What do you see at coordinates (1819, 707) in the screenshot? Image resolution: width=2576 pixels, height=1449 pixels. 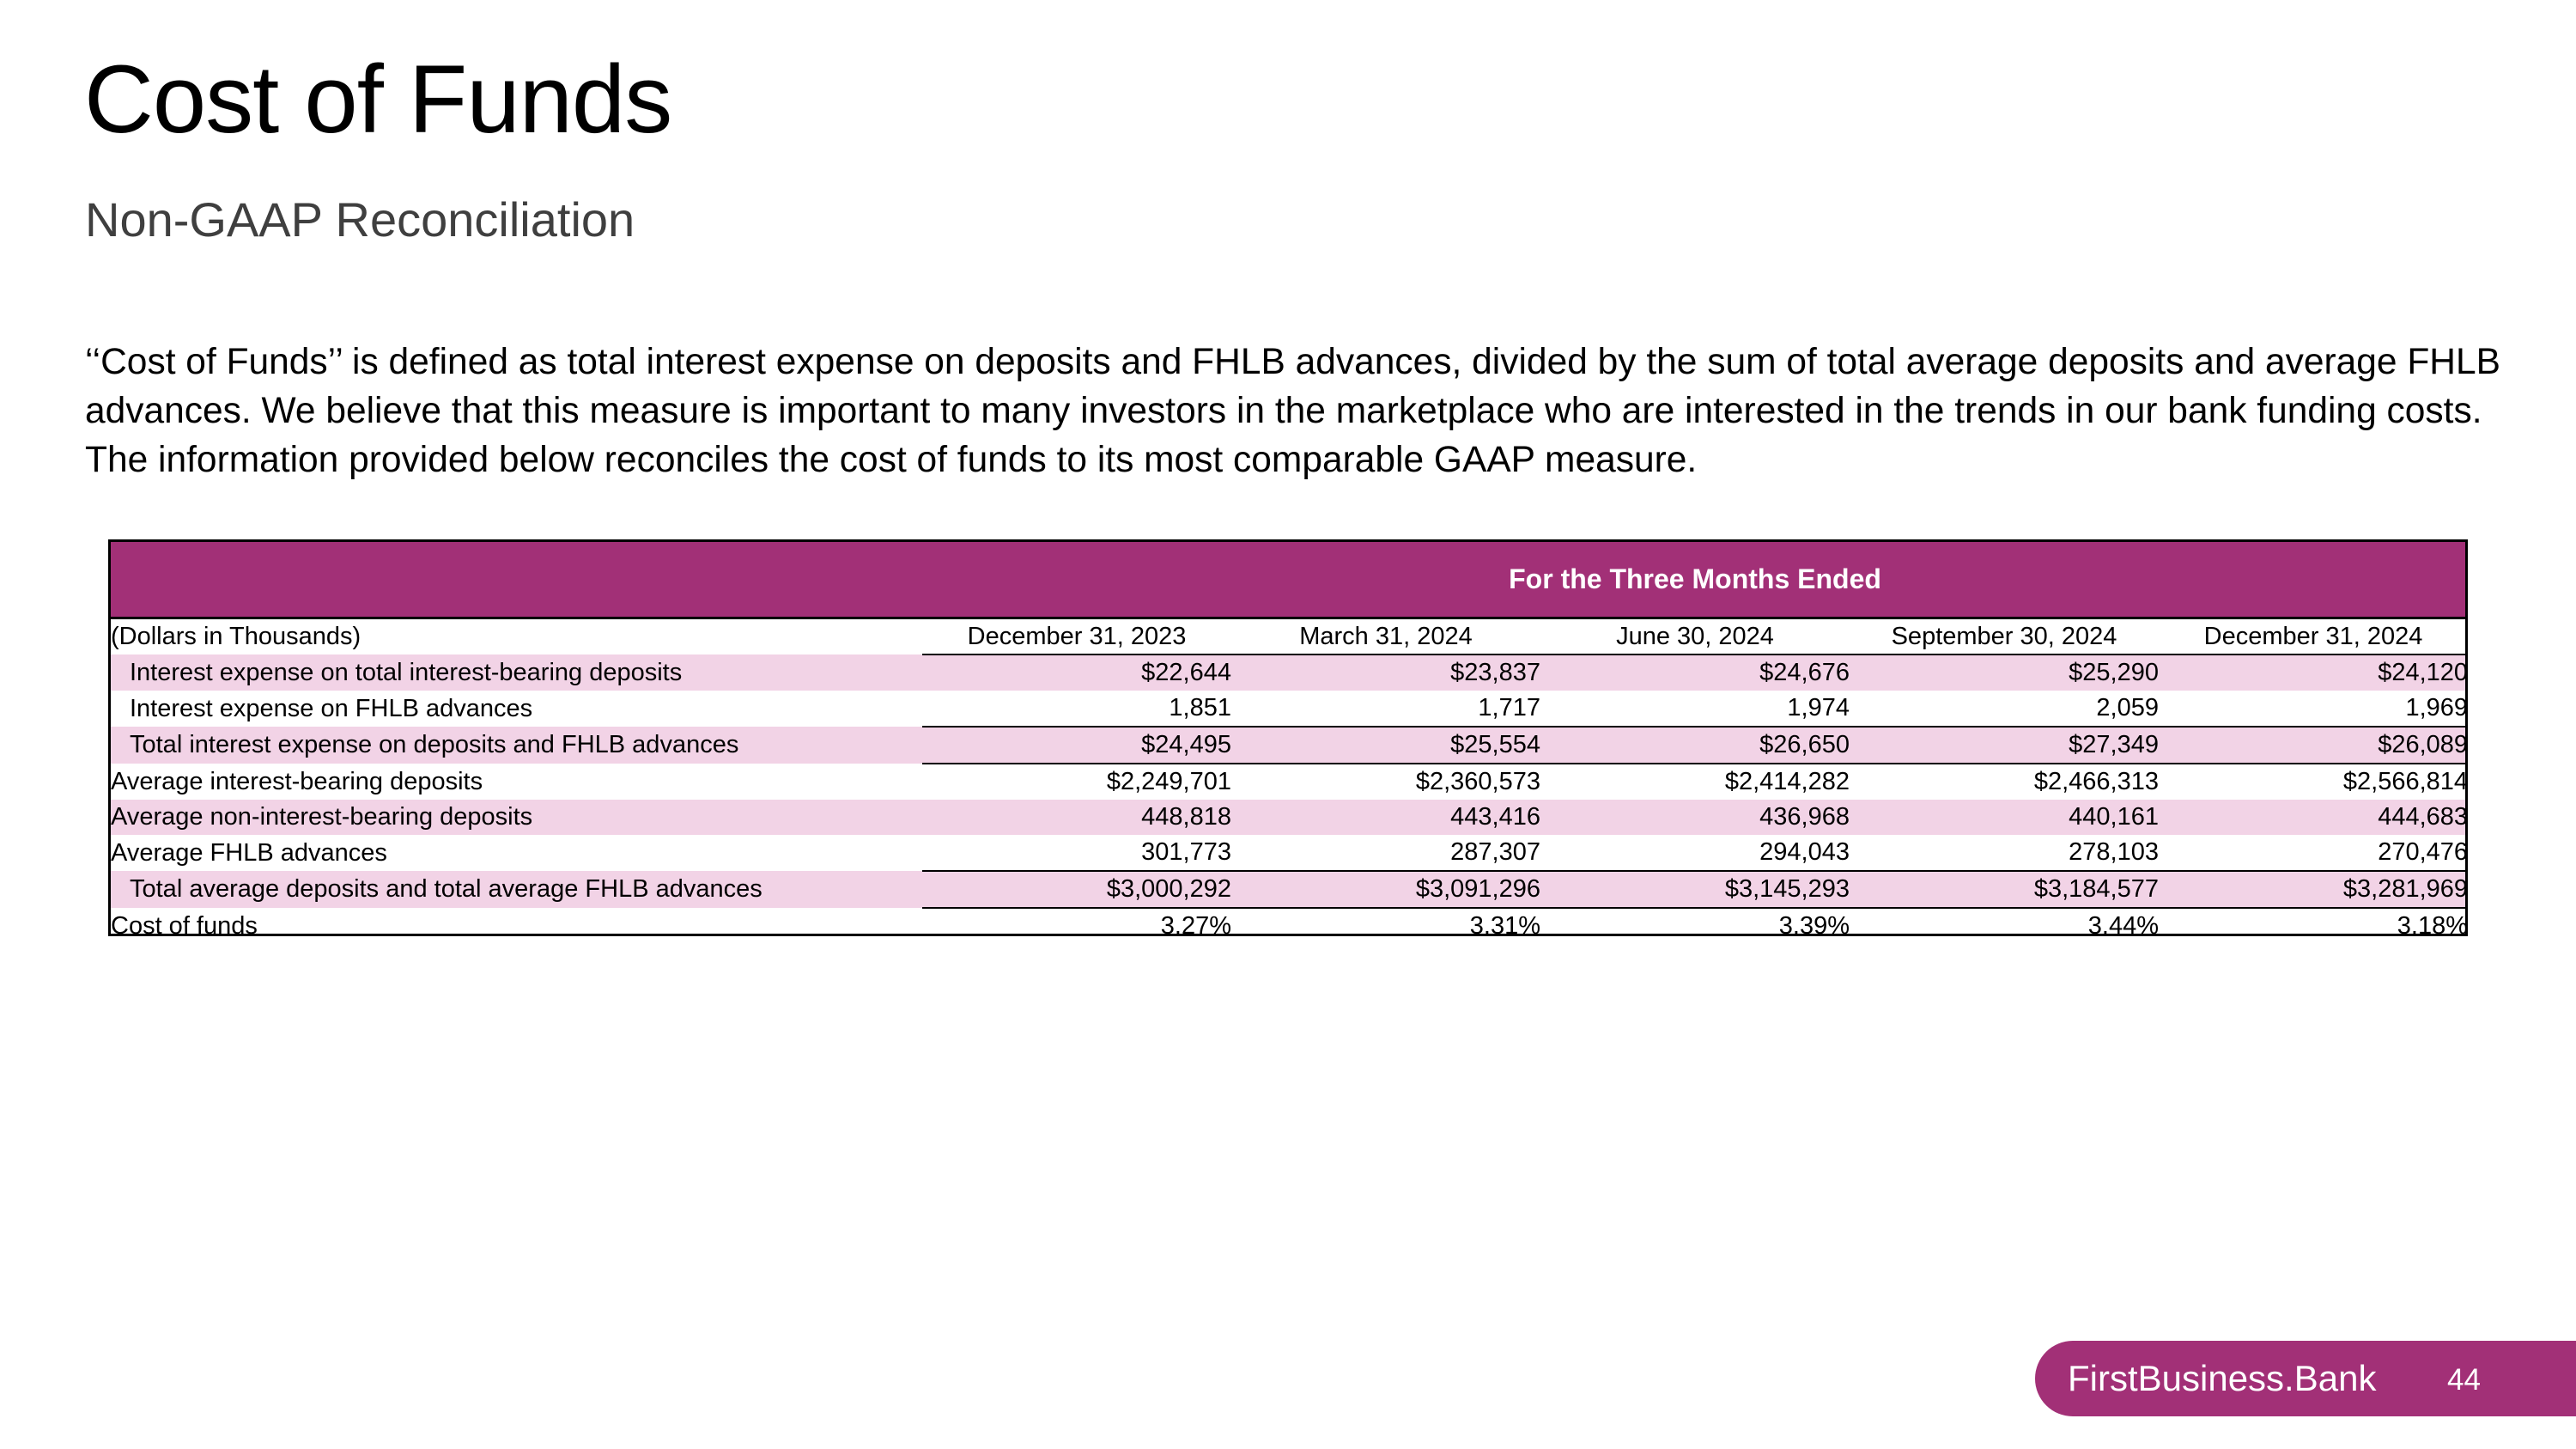 I see `cell-value: 1,974` at bounding box center [1819, 707].